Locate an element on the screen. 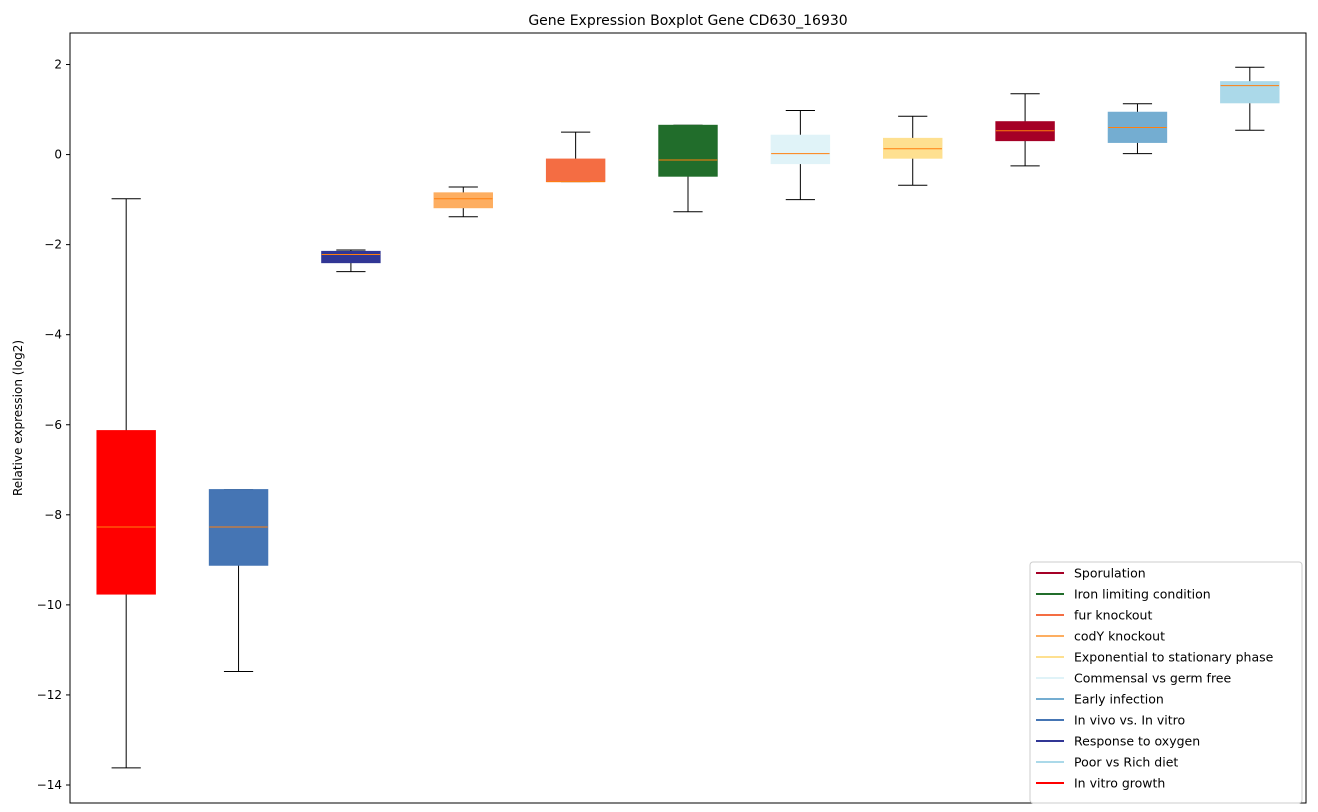 The image size is (1318, 812). y-tick-label: −8 is located at coordinates (53, 515).